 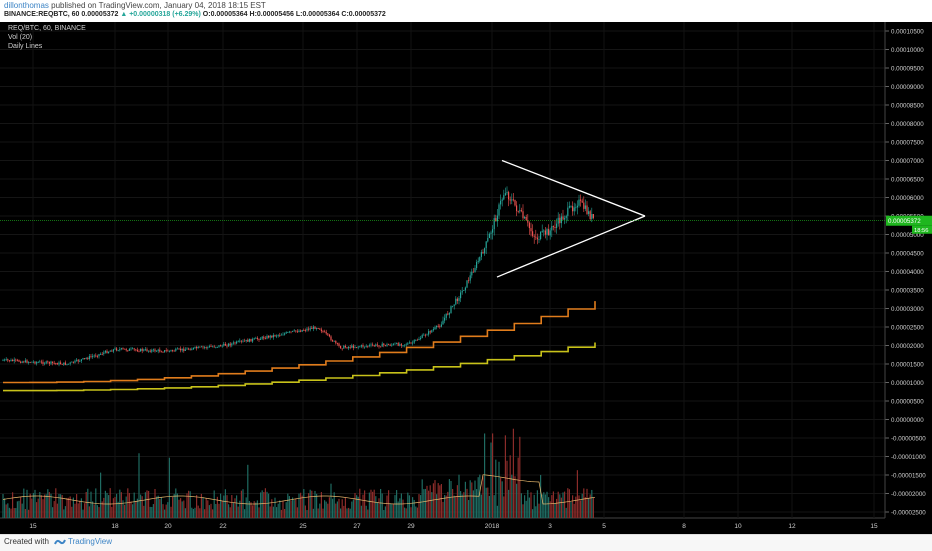 I want to click on x-tick-label: 25, so click(x=303, y=526).